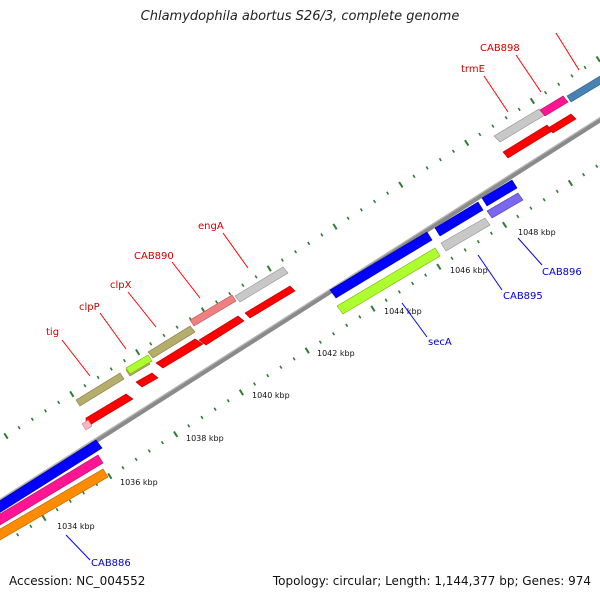 Image resolution: width=600 pixels, height=600 pixels. Describe the element at coordinates (403, 311) in the screenshot. I see `scale-label: 1044 kbp` at that location.